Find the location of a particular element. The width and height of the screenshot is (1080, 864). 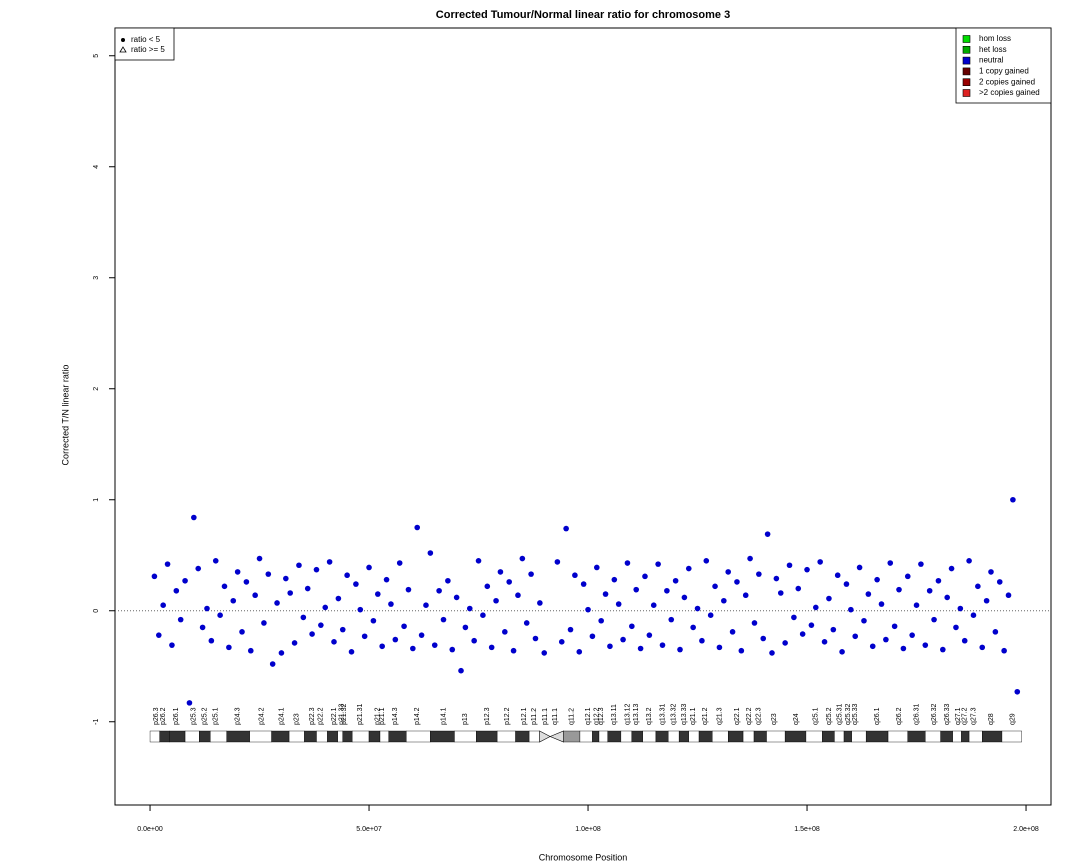

legend-swatch is located at coordinates (966, 82).